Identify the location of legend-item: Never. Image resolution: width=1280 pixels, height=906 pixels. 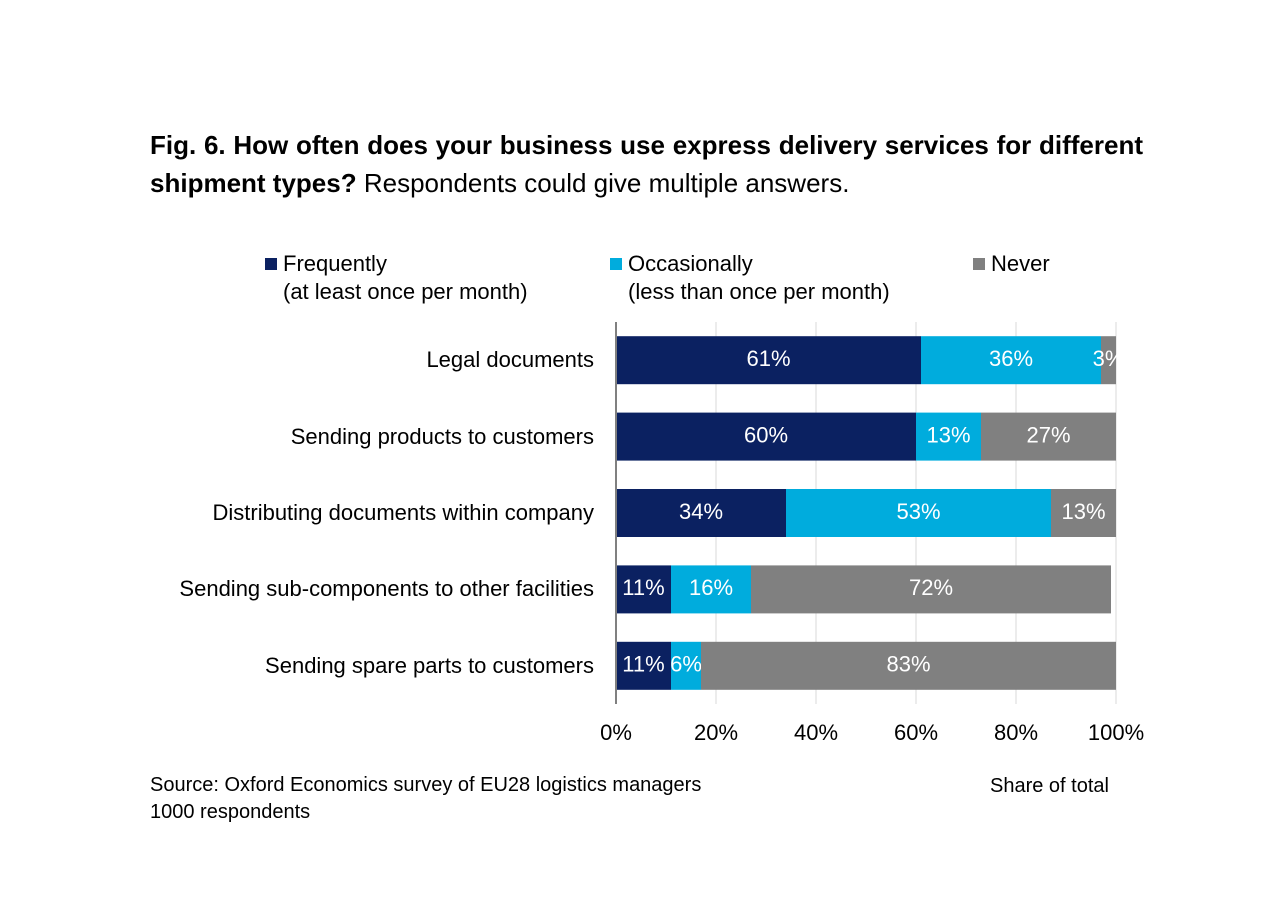
(1011, 264).